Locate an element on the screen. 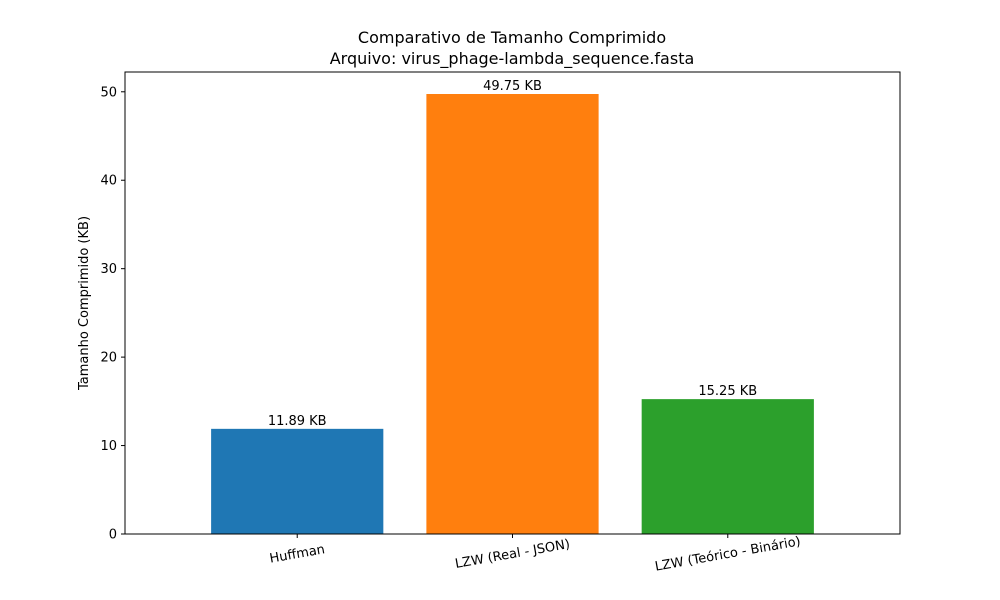 The height and width of the screenshot is (600, 1000). y-tick-label-3: 30 is located at coordinates (108, 269).